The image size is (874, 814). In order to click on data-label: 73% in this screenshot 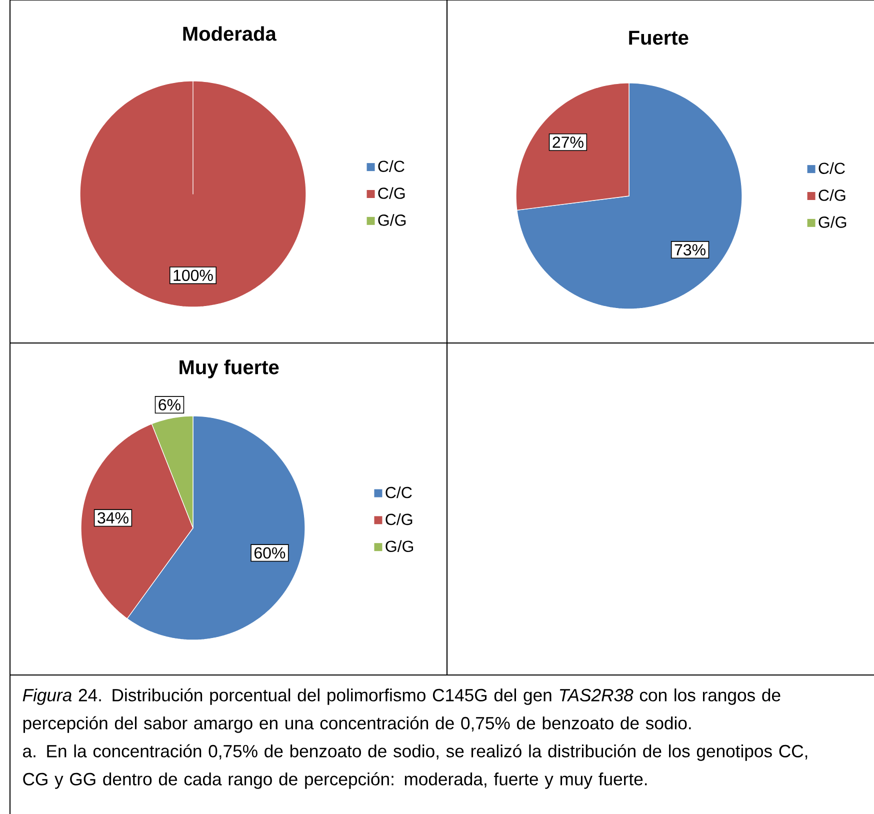, I will do `click(690, 250)`.